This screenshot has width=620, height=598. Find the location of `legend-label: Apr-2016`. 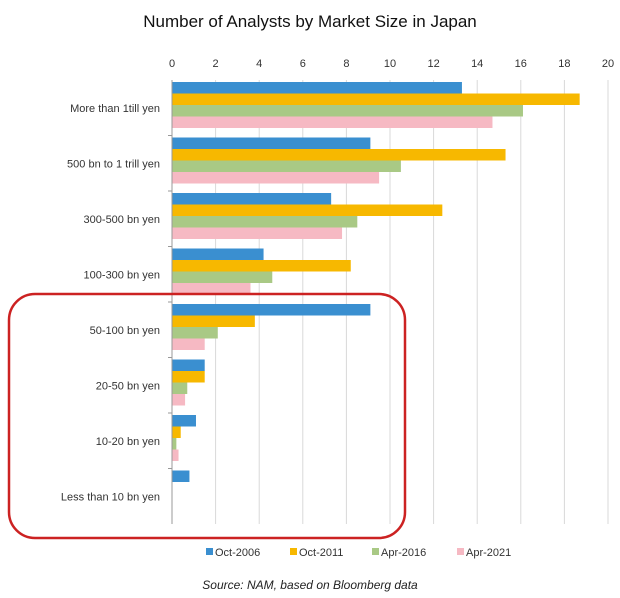

legend-label: Apr-2016 is located at coordinates (403, 553).